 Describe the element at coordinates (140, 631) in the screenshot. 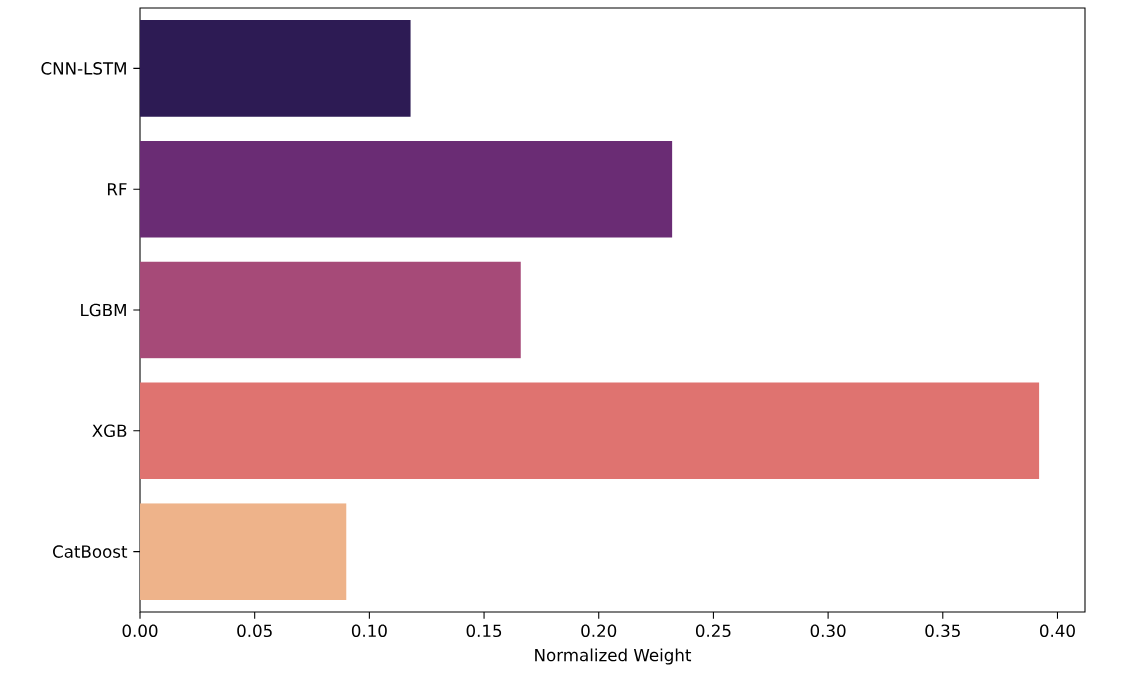

I see `x-tick-label: 0.00` at that location.